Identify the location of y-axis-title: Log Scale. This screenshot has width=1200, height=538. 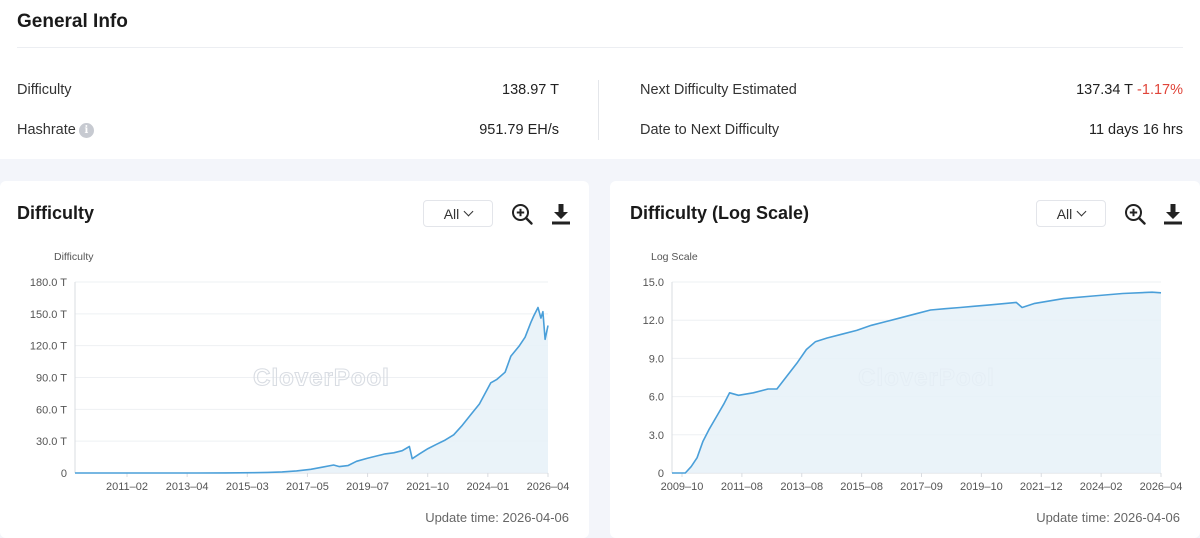
(674, 257).